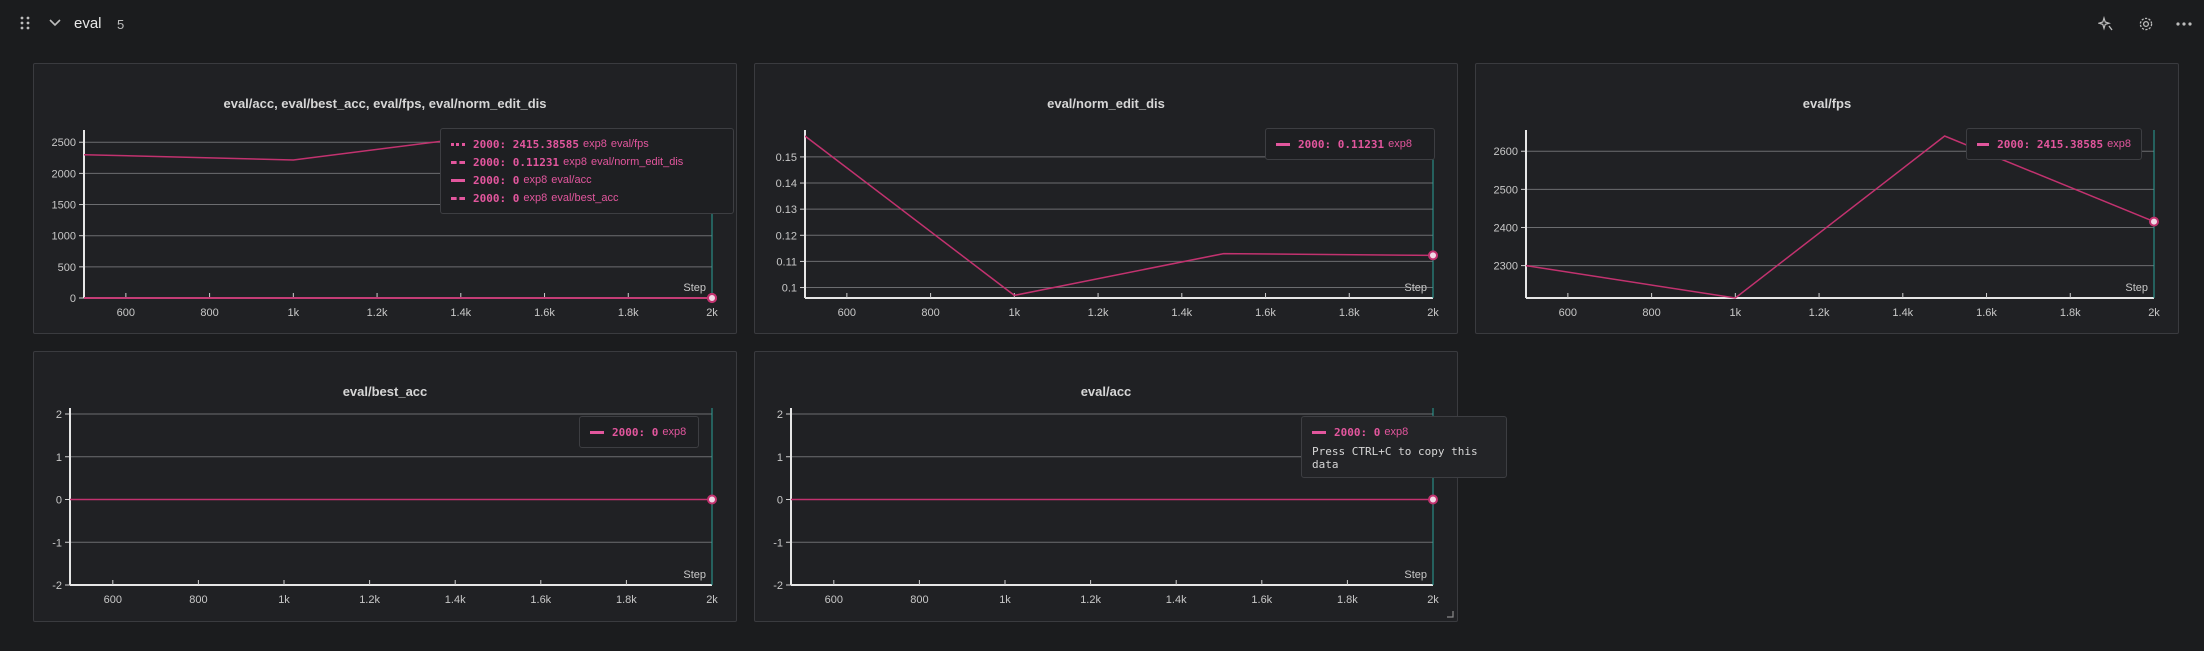 This screenshot has width=2204, height=651. I want to click on series-line, so click(1840, 217).